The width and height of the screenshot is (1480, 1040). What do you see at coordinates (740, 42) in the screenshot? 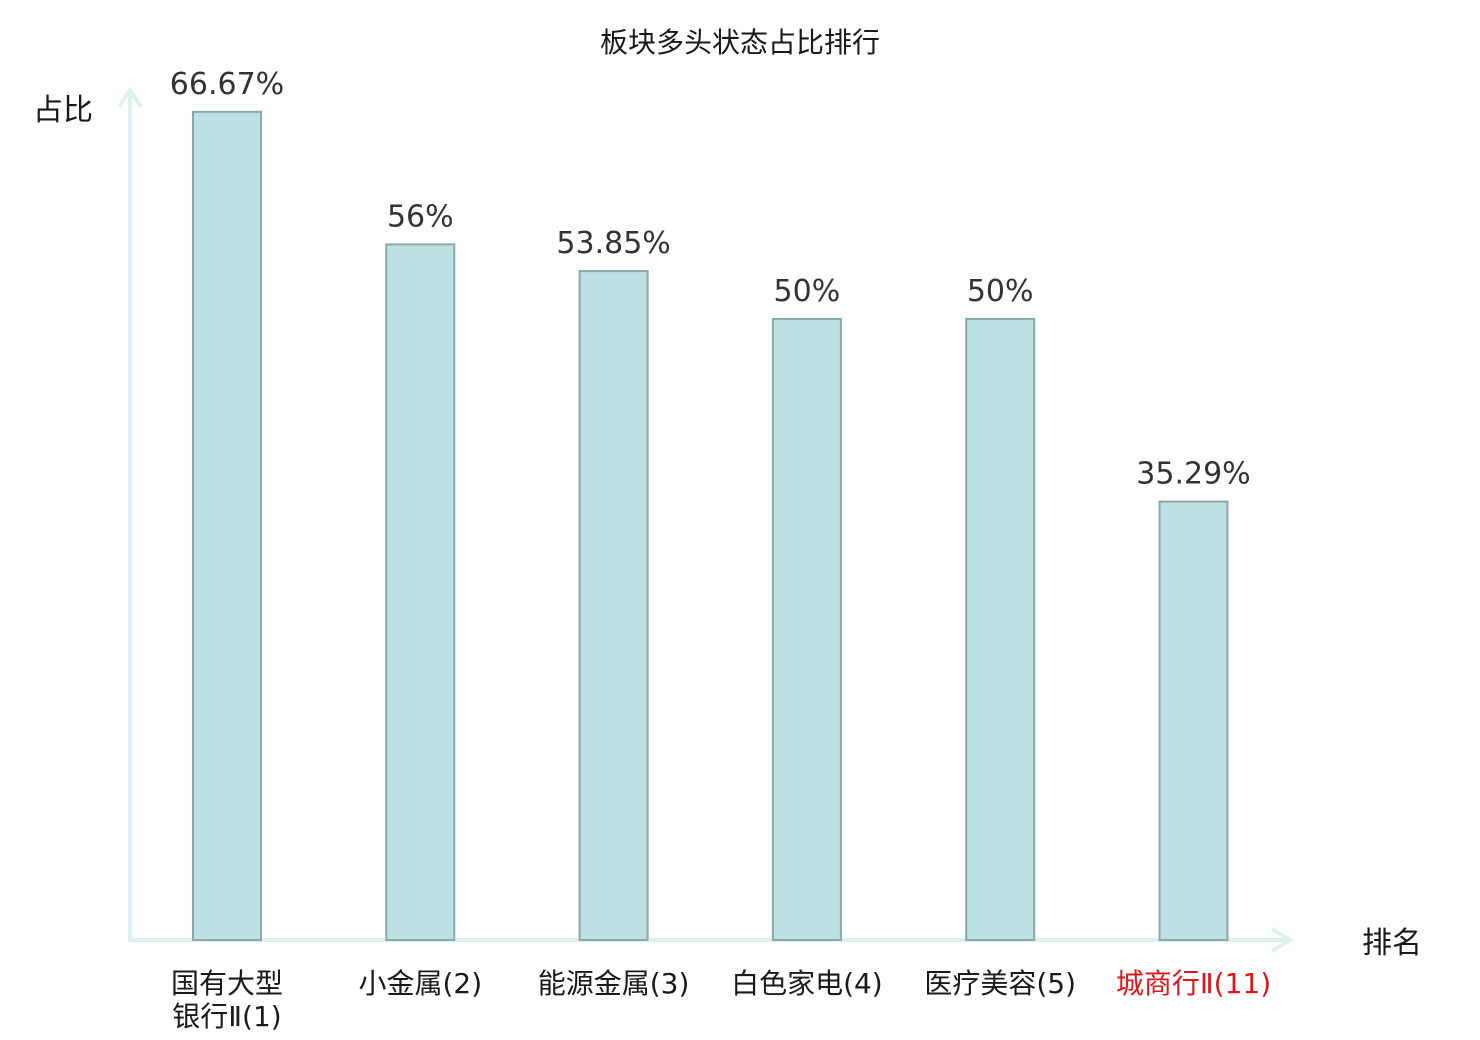
I see `chart-title: 板块多头状态占比排行` at bounding box center [740, 42].